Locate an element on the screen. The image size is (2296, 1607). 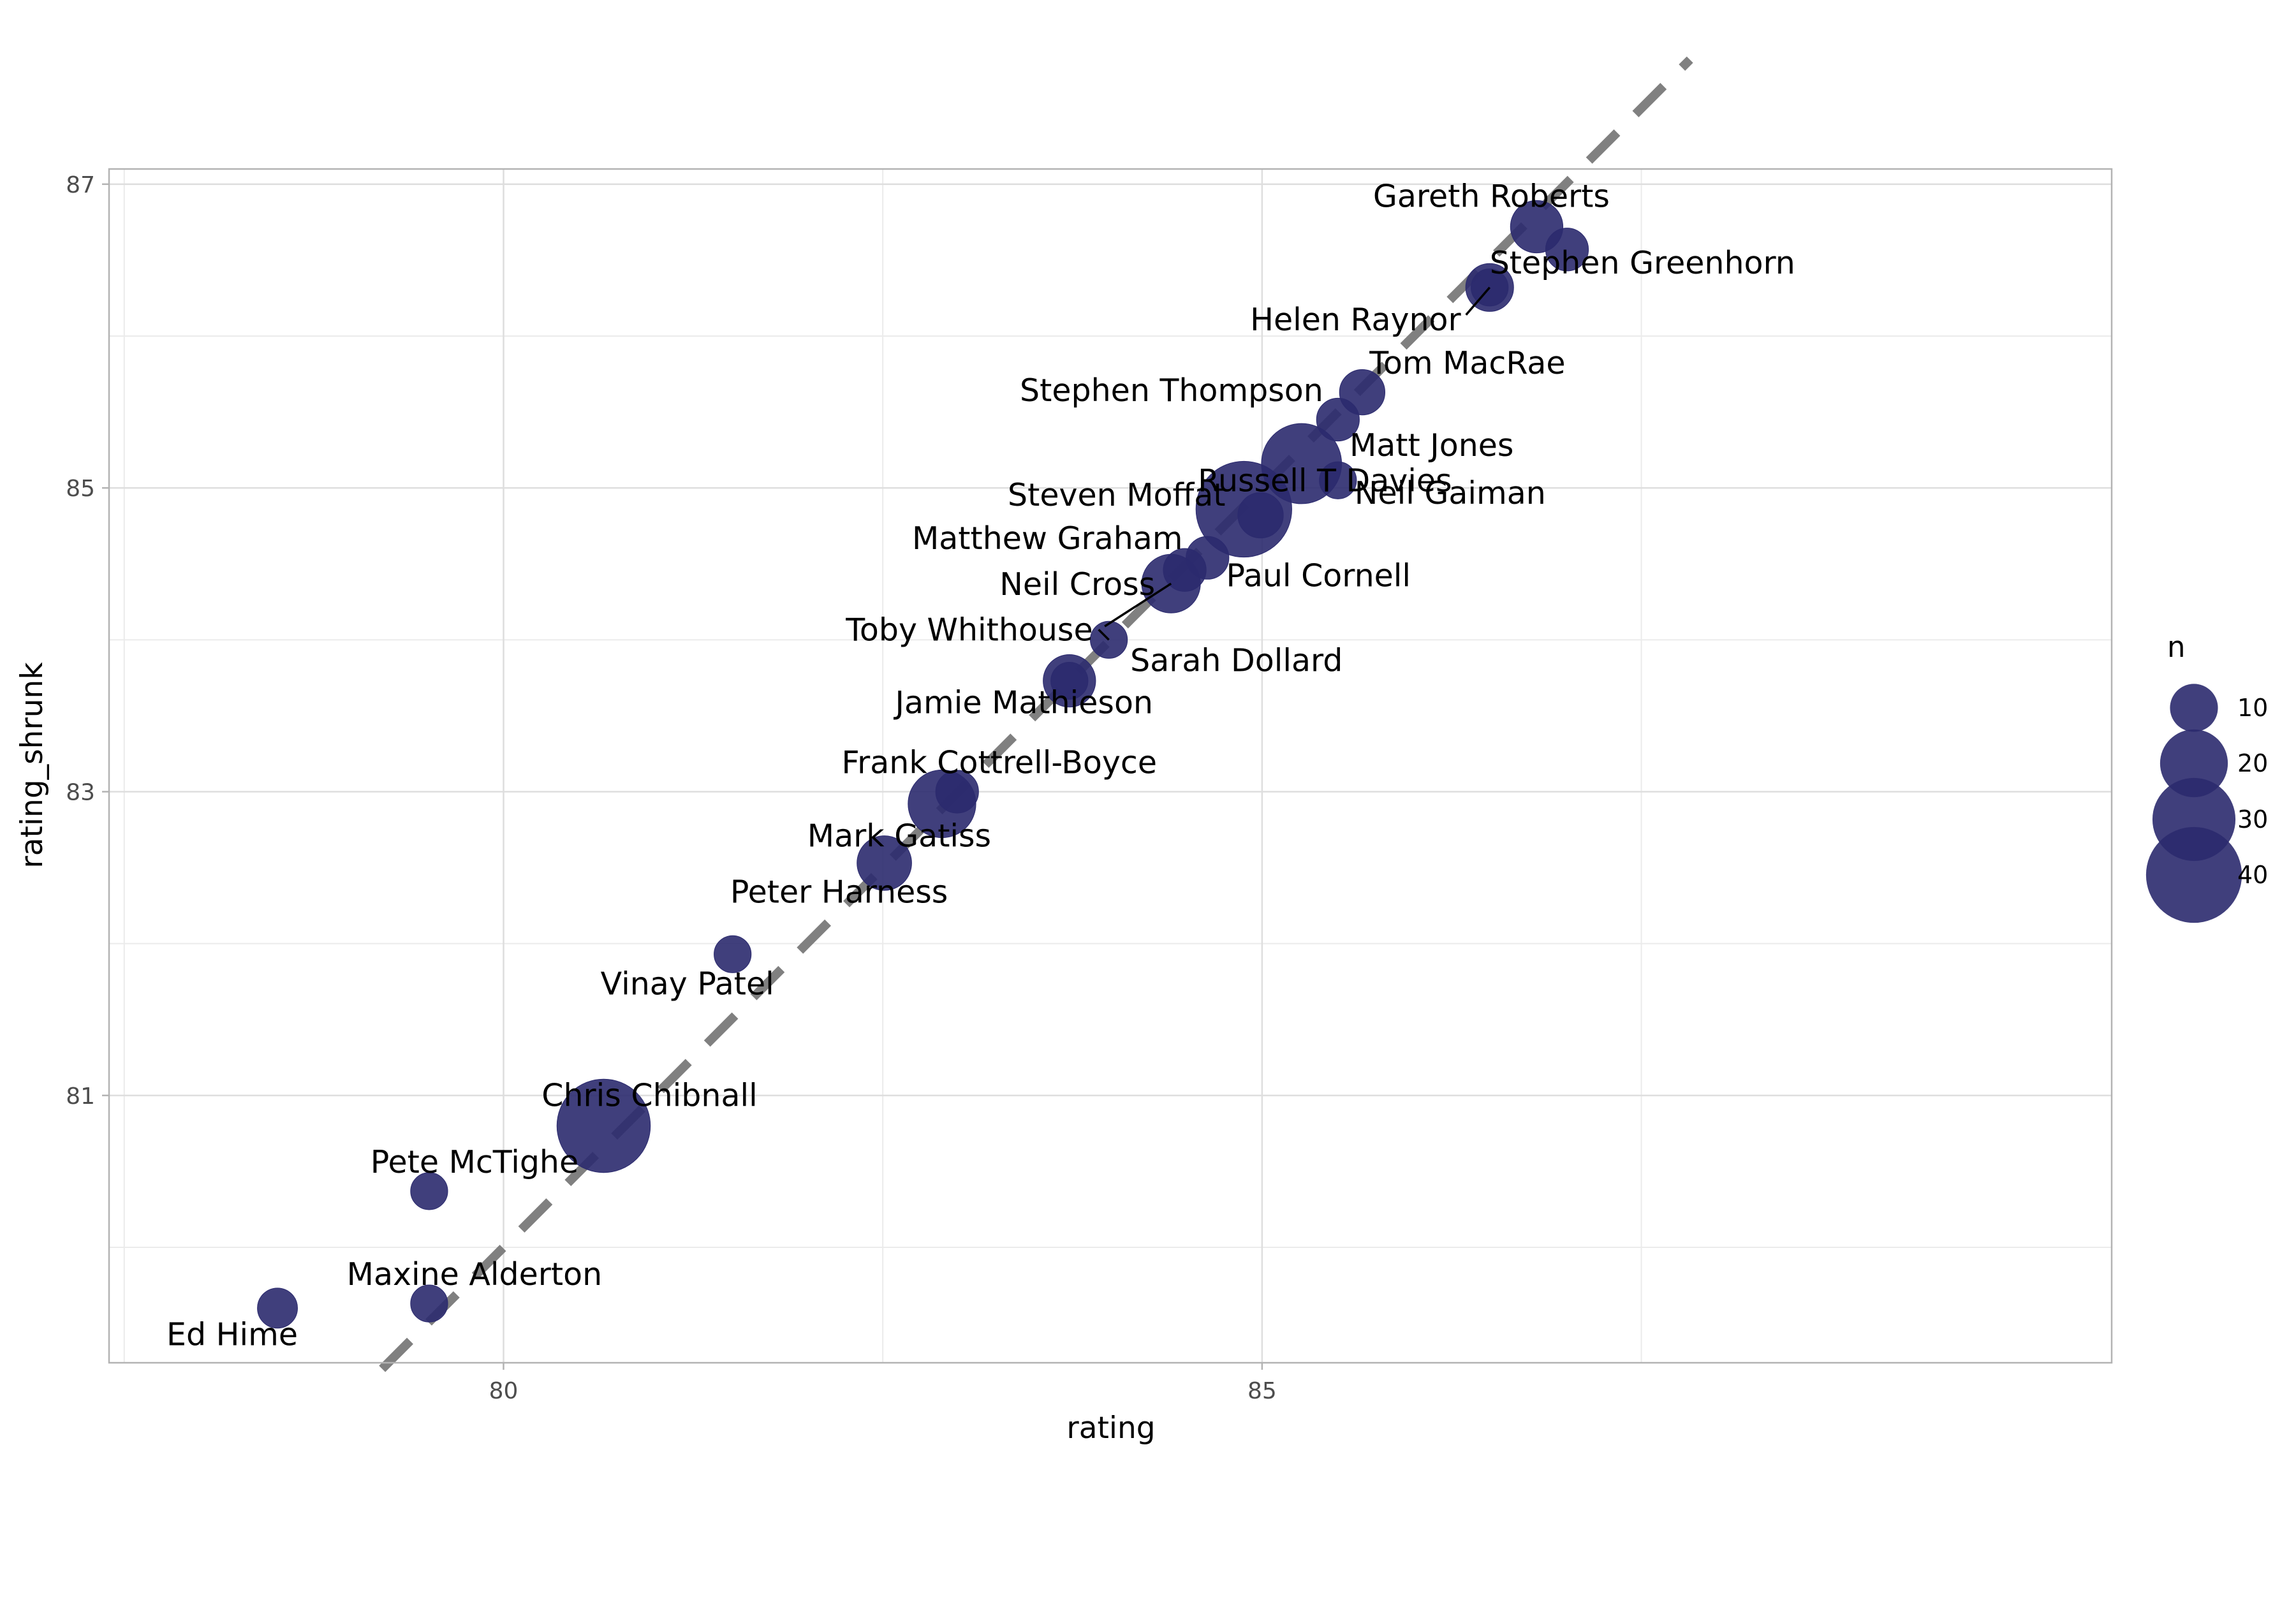
point-label: Mark Gatiss is located at coordinates (899, 836).